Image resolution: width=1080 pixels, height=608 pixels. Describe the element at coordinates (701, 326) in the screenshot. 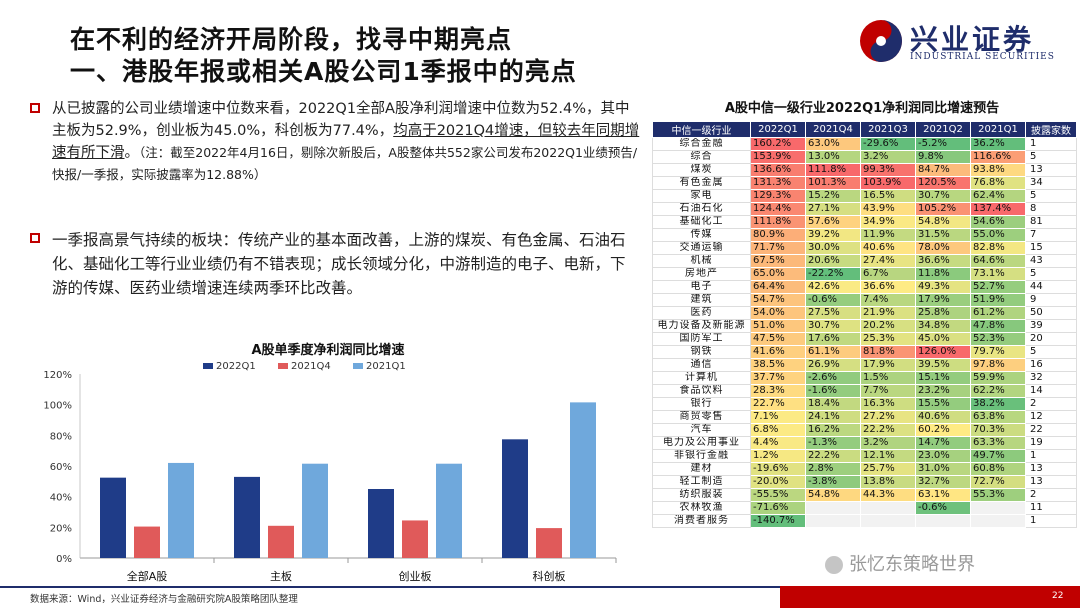

I see `industry-name-cell: 电力设备及新能源` at that location.